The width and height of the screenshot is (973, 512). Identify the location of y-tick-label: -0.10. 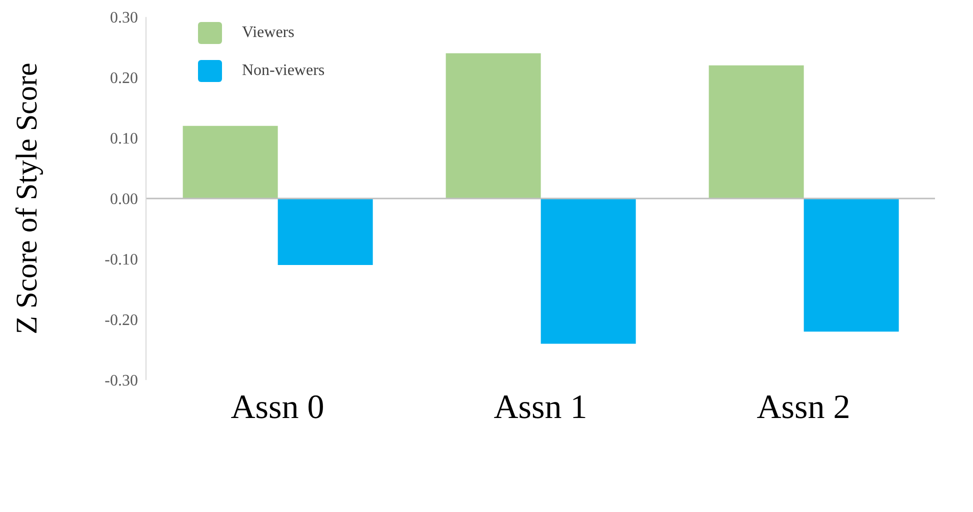
(121, 260).